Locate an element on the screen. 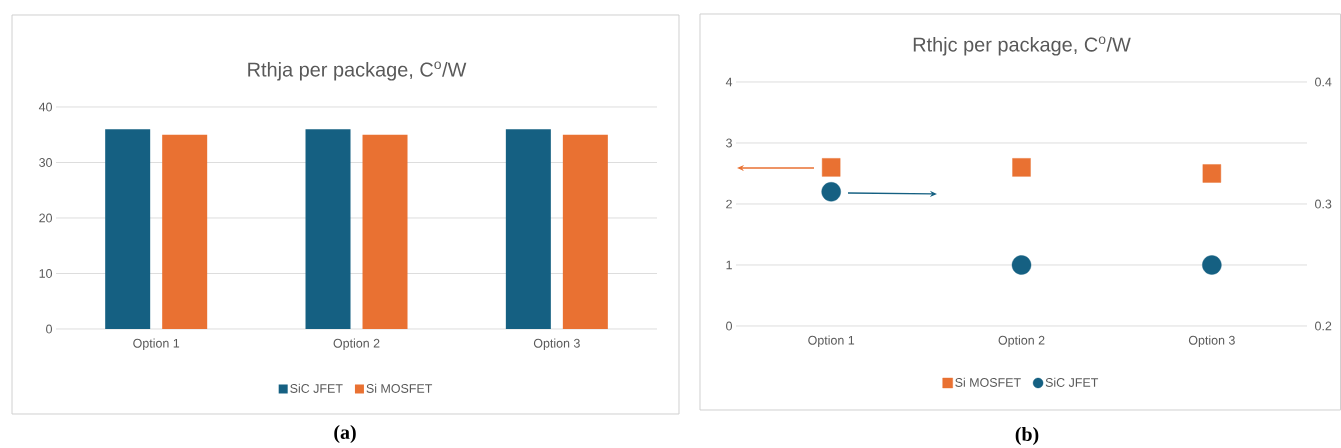 This screenshot has height=448, width=1341. chart-title: Rthjc per package, C$^{o}$/W is located at coordinates (1022, 46).